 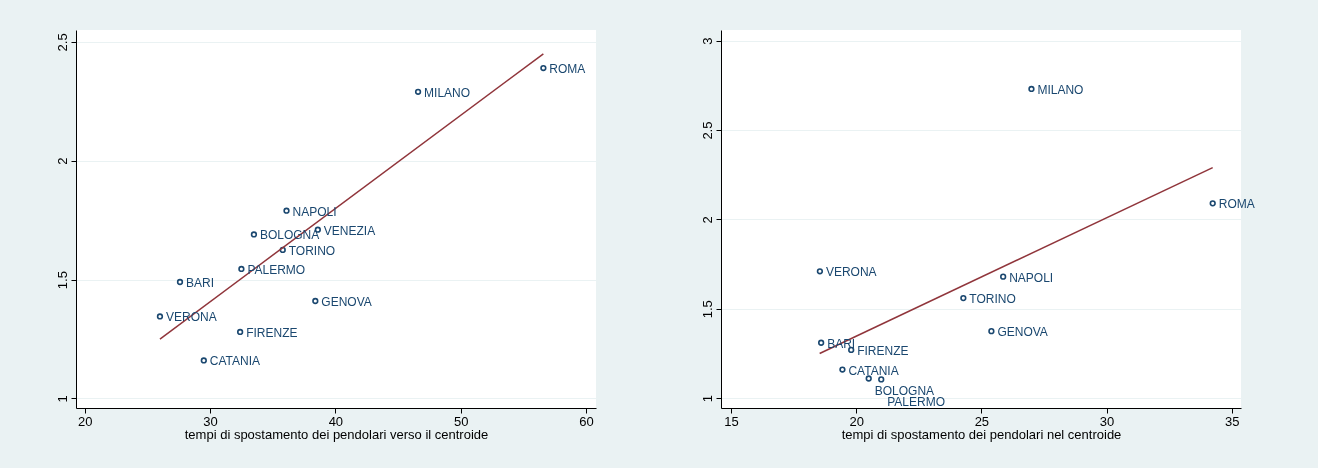 I want to click on annotation: VERONA, so click(x=851, y=272).